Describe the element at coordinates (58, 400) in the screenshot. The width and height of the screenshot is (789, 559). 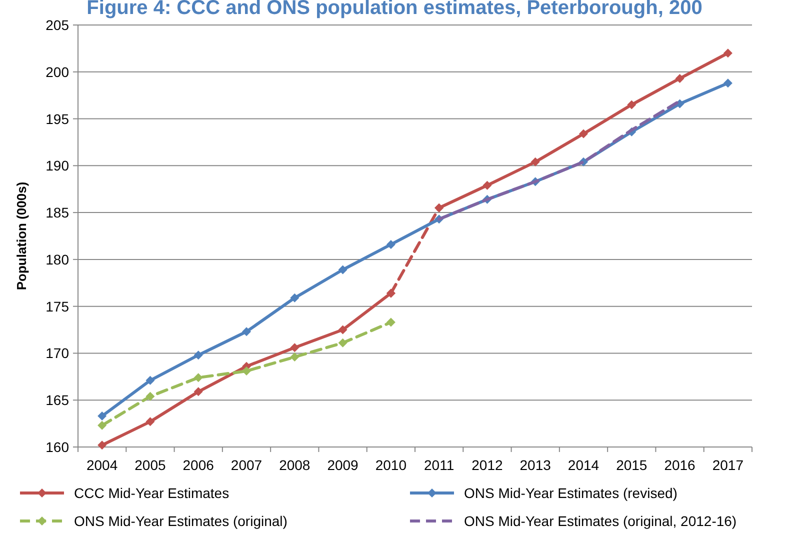
I see `y-tick-label: 165` at that location.